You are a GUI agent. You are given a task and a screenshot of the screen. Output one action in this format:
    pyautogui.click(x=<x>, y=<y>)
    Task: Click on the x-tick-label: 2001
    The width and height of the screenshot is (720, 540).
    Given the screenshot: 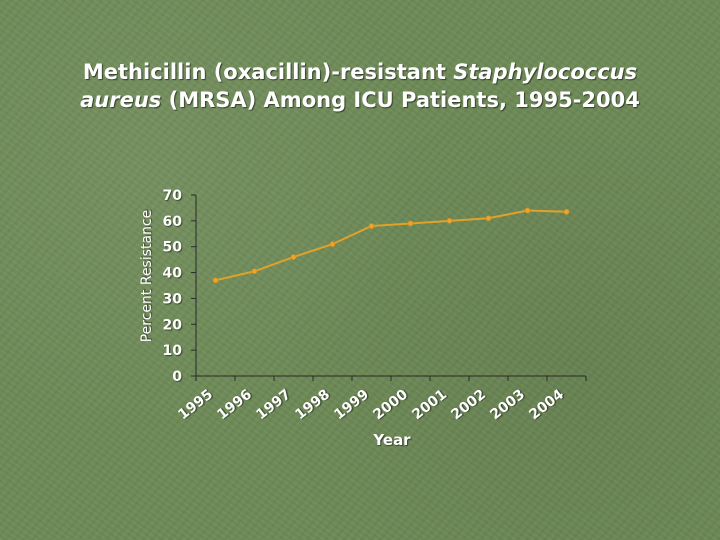 What is the action you would take?
    pyautogui.click(x=429, y=405)
    